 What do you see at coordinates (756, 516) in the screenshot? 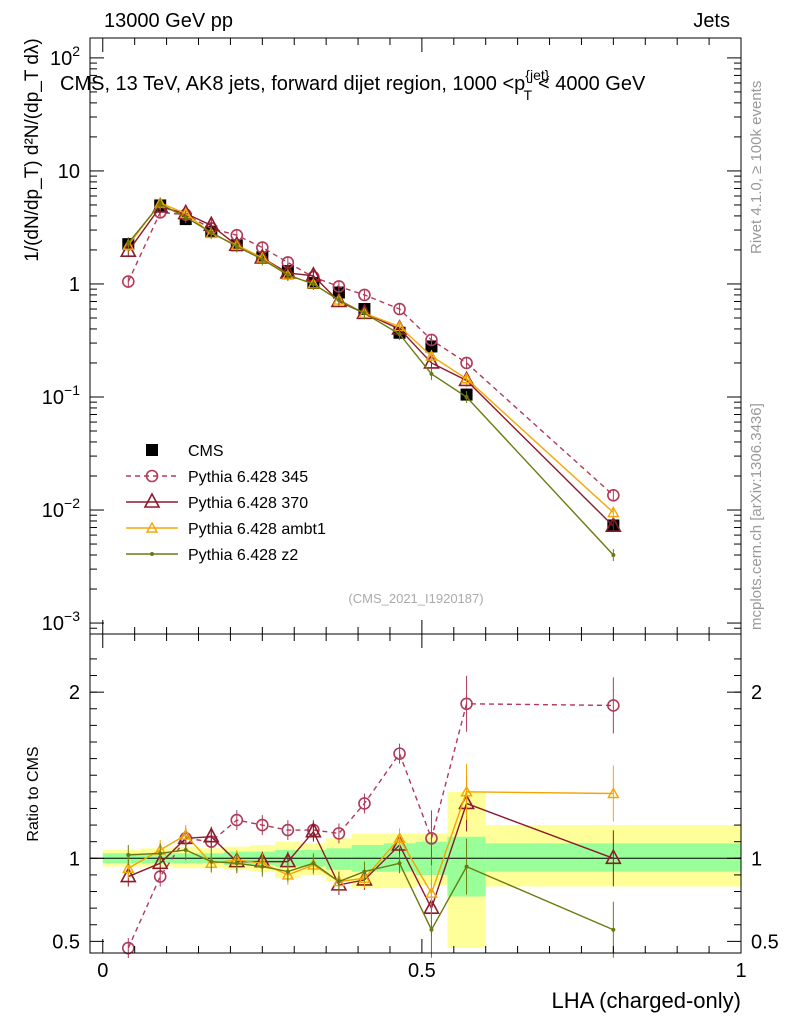
I see `mcplots-label: mcplots.cern.ch [arXiv:1306.3436]` at bounding box center [756, 516].